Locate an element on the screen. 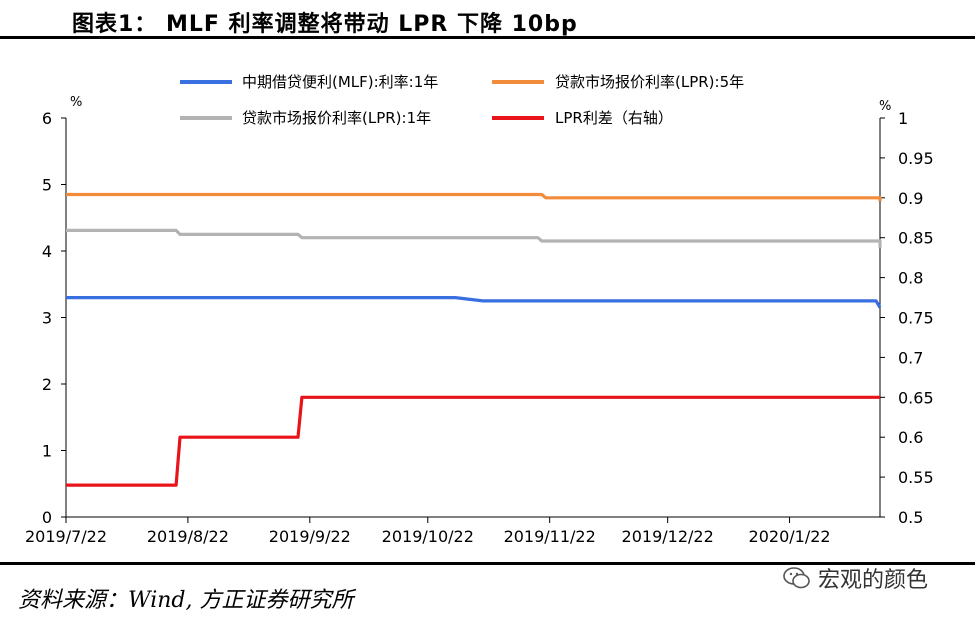  legend-label-3: 贷款市场报价利率(LPR):1年 is located at coordinates (336, 118).